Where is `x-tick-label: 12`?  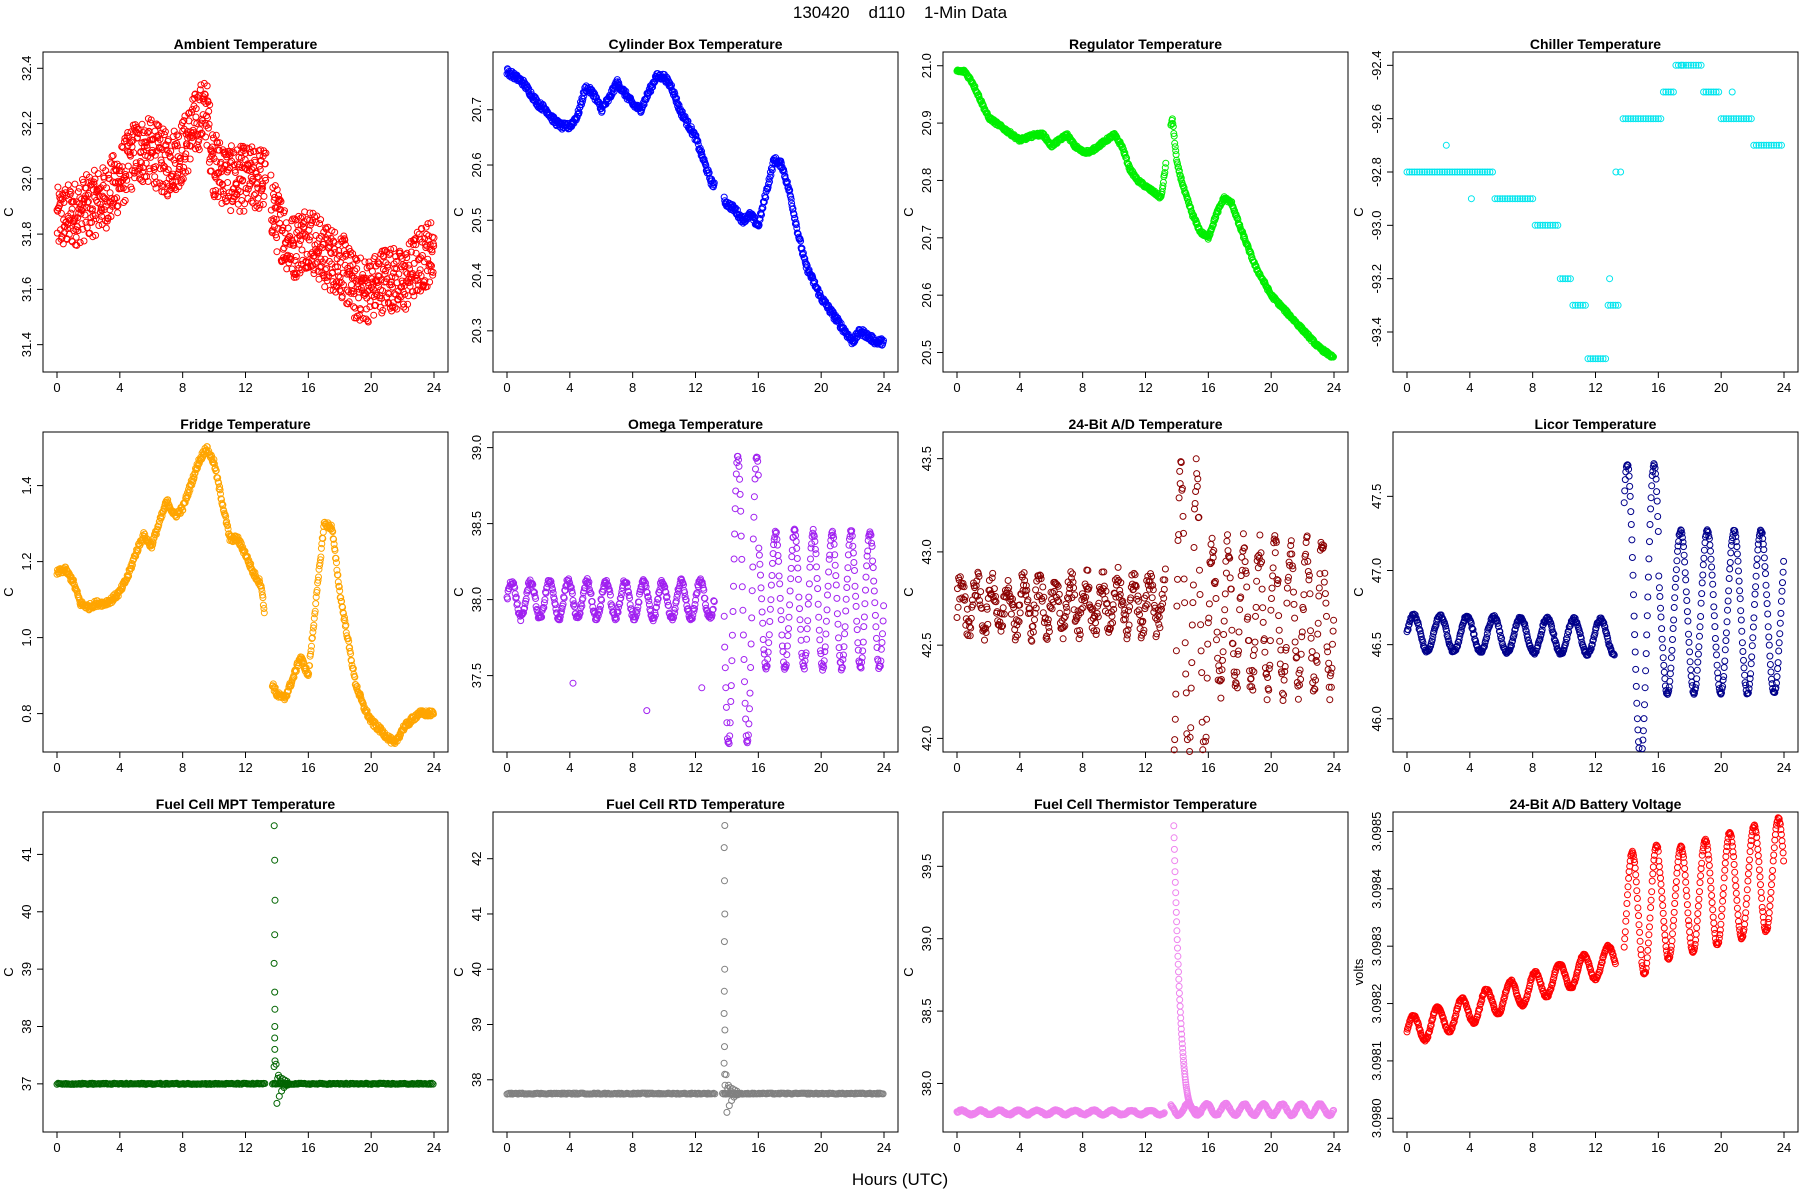 x-tick-label: 12 is located at coordinates (695, 767).